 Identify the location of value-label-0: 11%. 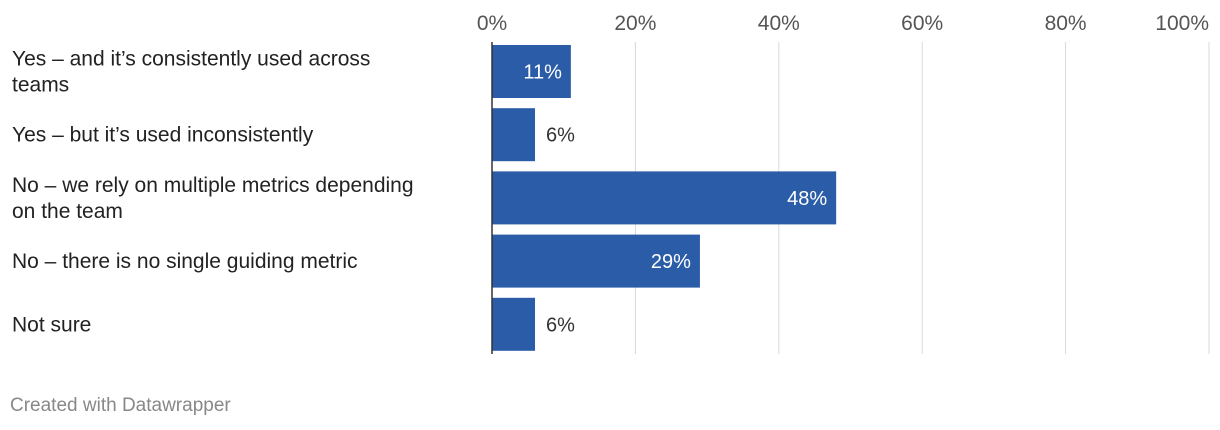
(542, 73).